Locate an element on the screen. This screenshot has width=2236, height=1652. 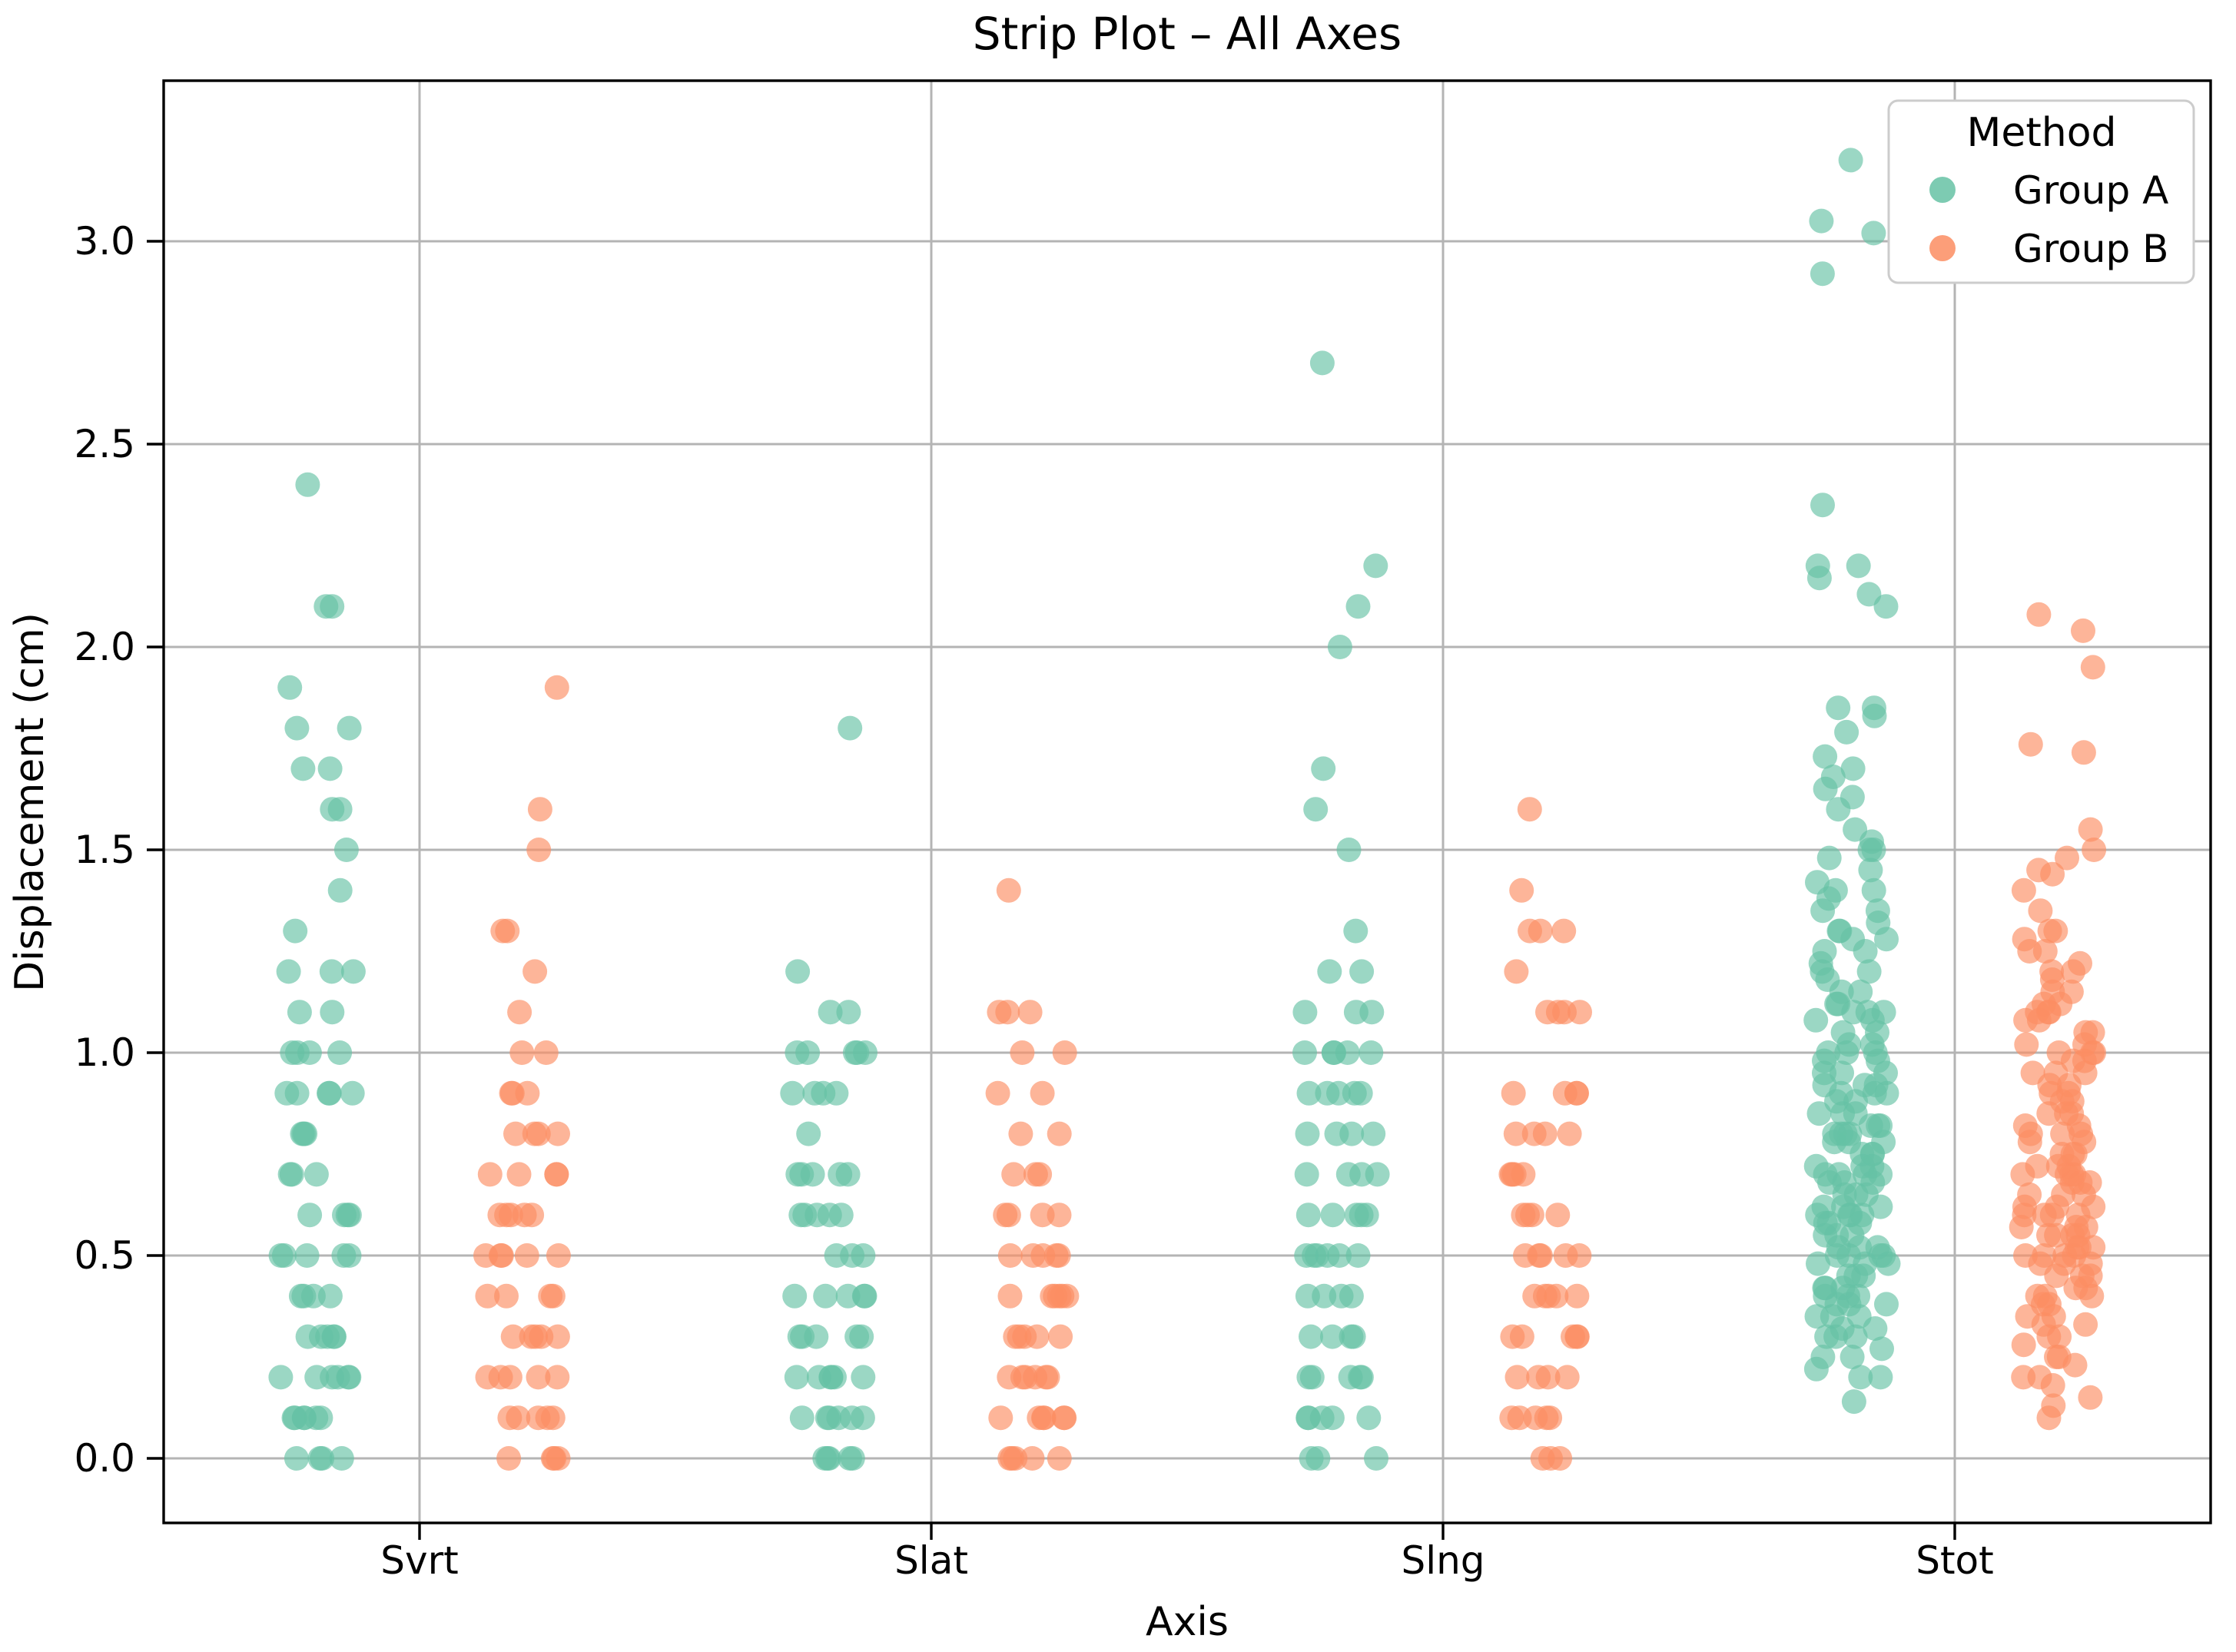
x-tick-label: Svrt is located at coordinates (419, 1560).